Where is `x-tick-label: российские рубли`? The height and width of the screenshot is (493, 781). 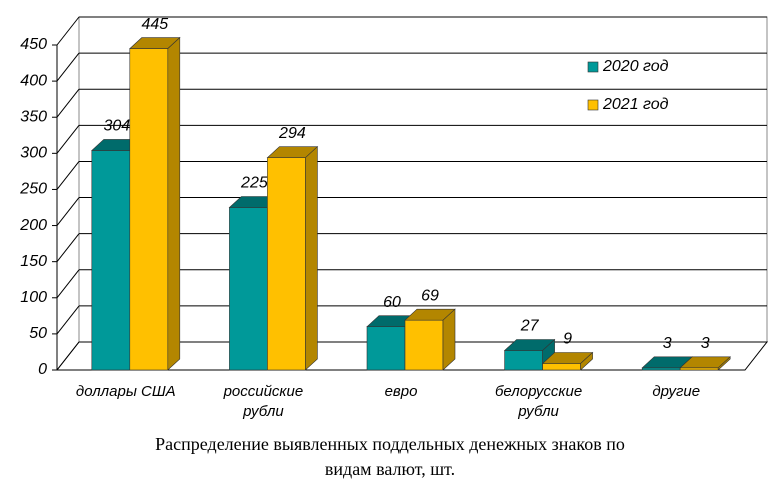 x-tick-label: российские рубли is located at coordinates (263, 401).